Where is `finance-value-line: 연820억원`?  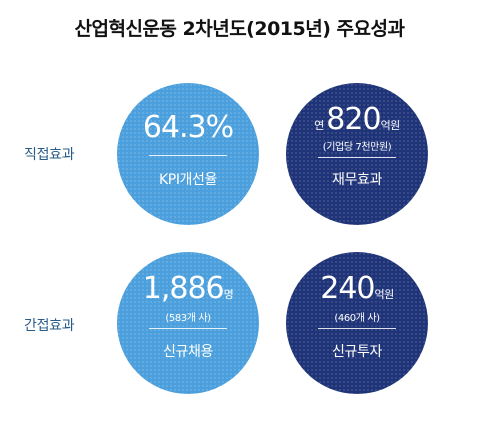 finance-value-line: 연820억원 is located at coordinates (357, 120).